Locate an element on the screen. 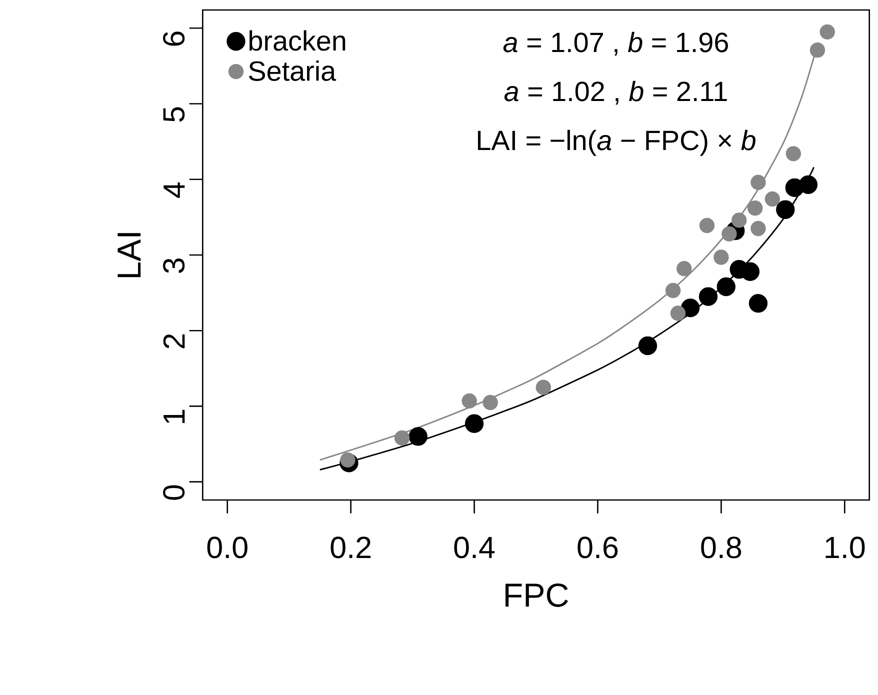 This screenshot has height=695, width=878. y-tick-label: 3 is located at coordinates (174, 266).